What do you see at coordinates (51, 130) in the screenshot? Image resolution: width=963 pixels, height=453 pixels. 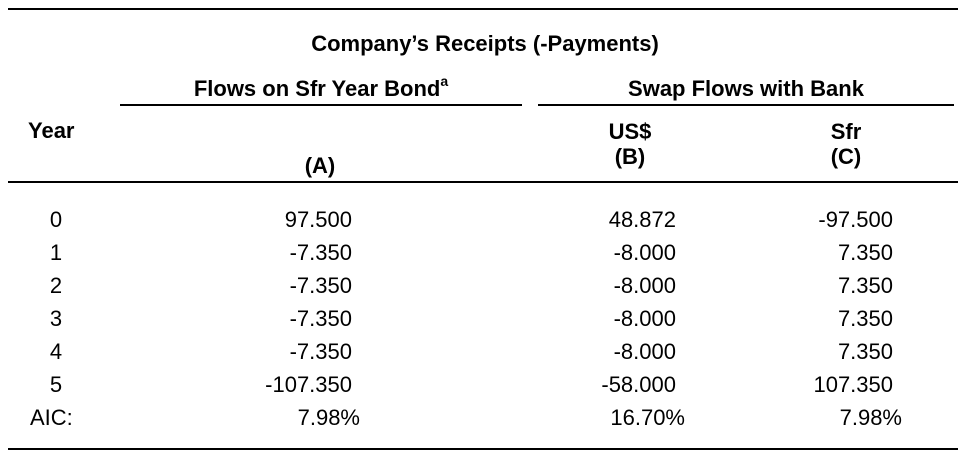 I see `year-header: Year` at bounding box center [51, 130].